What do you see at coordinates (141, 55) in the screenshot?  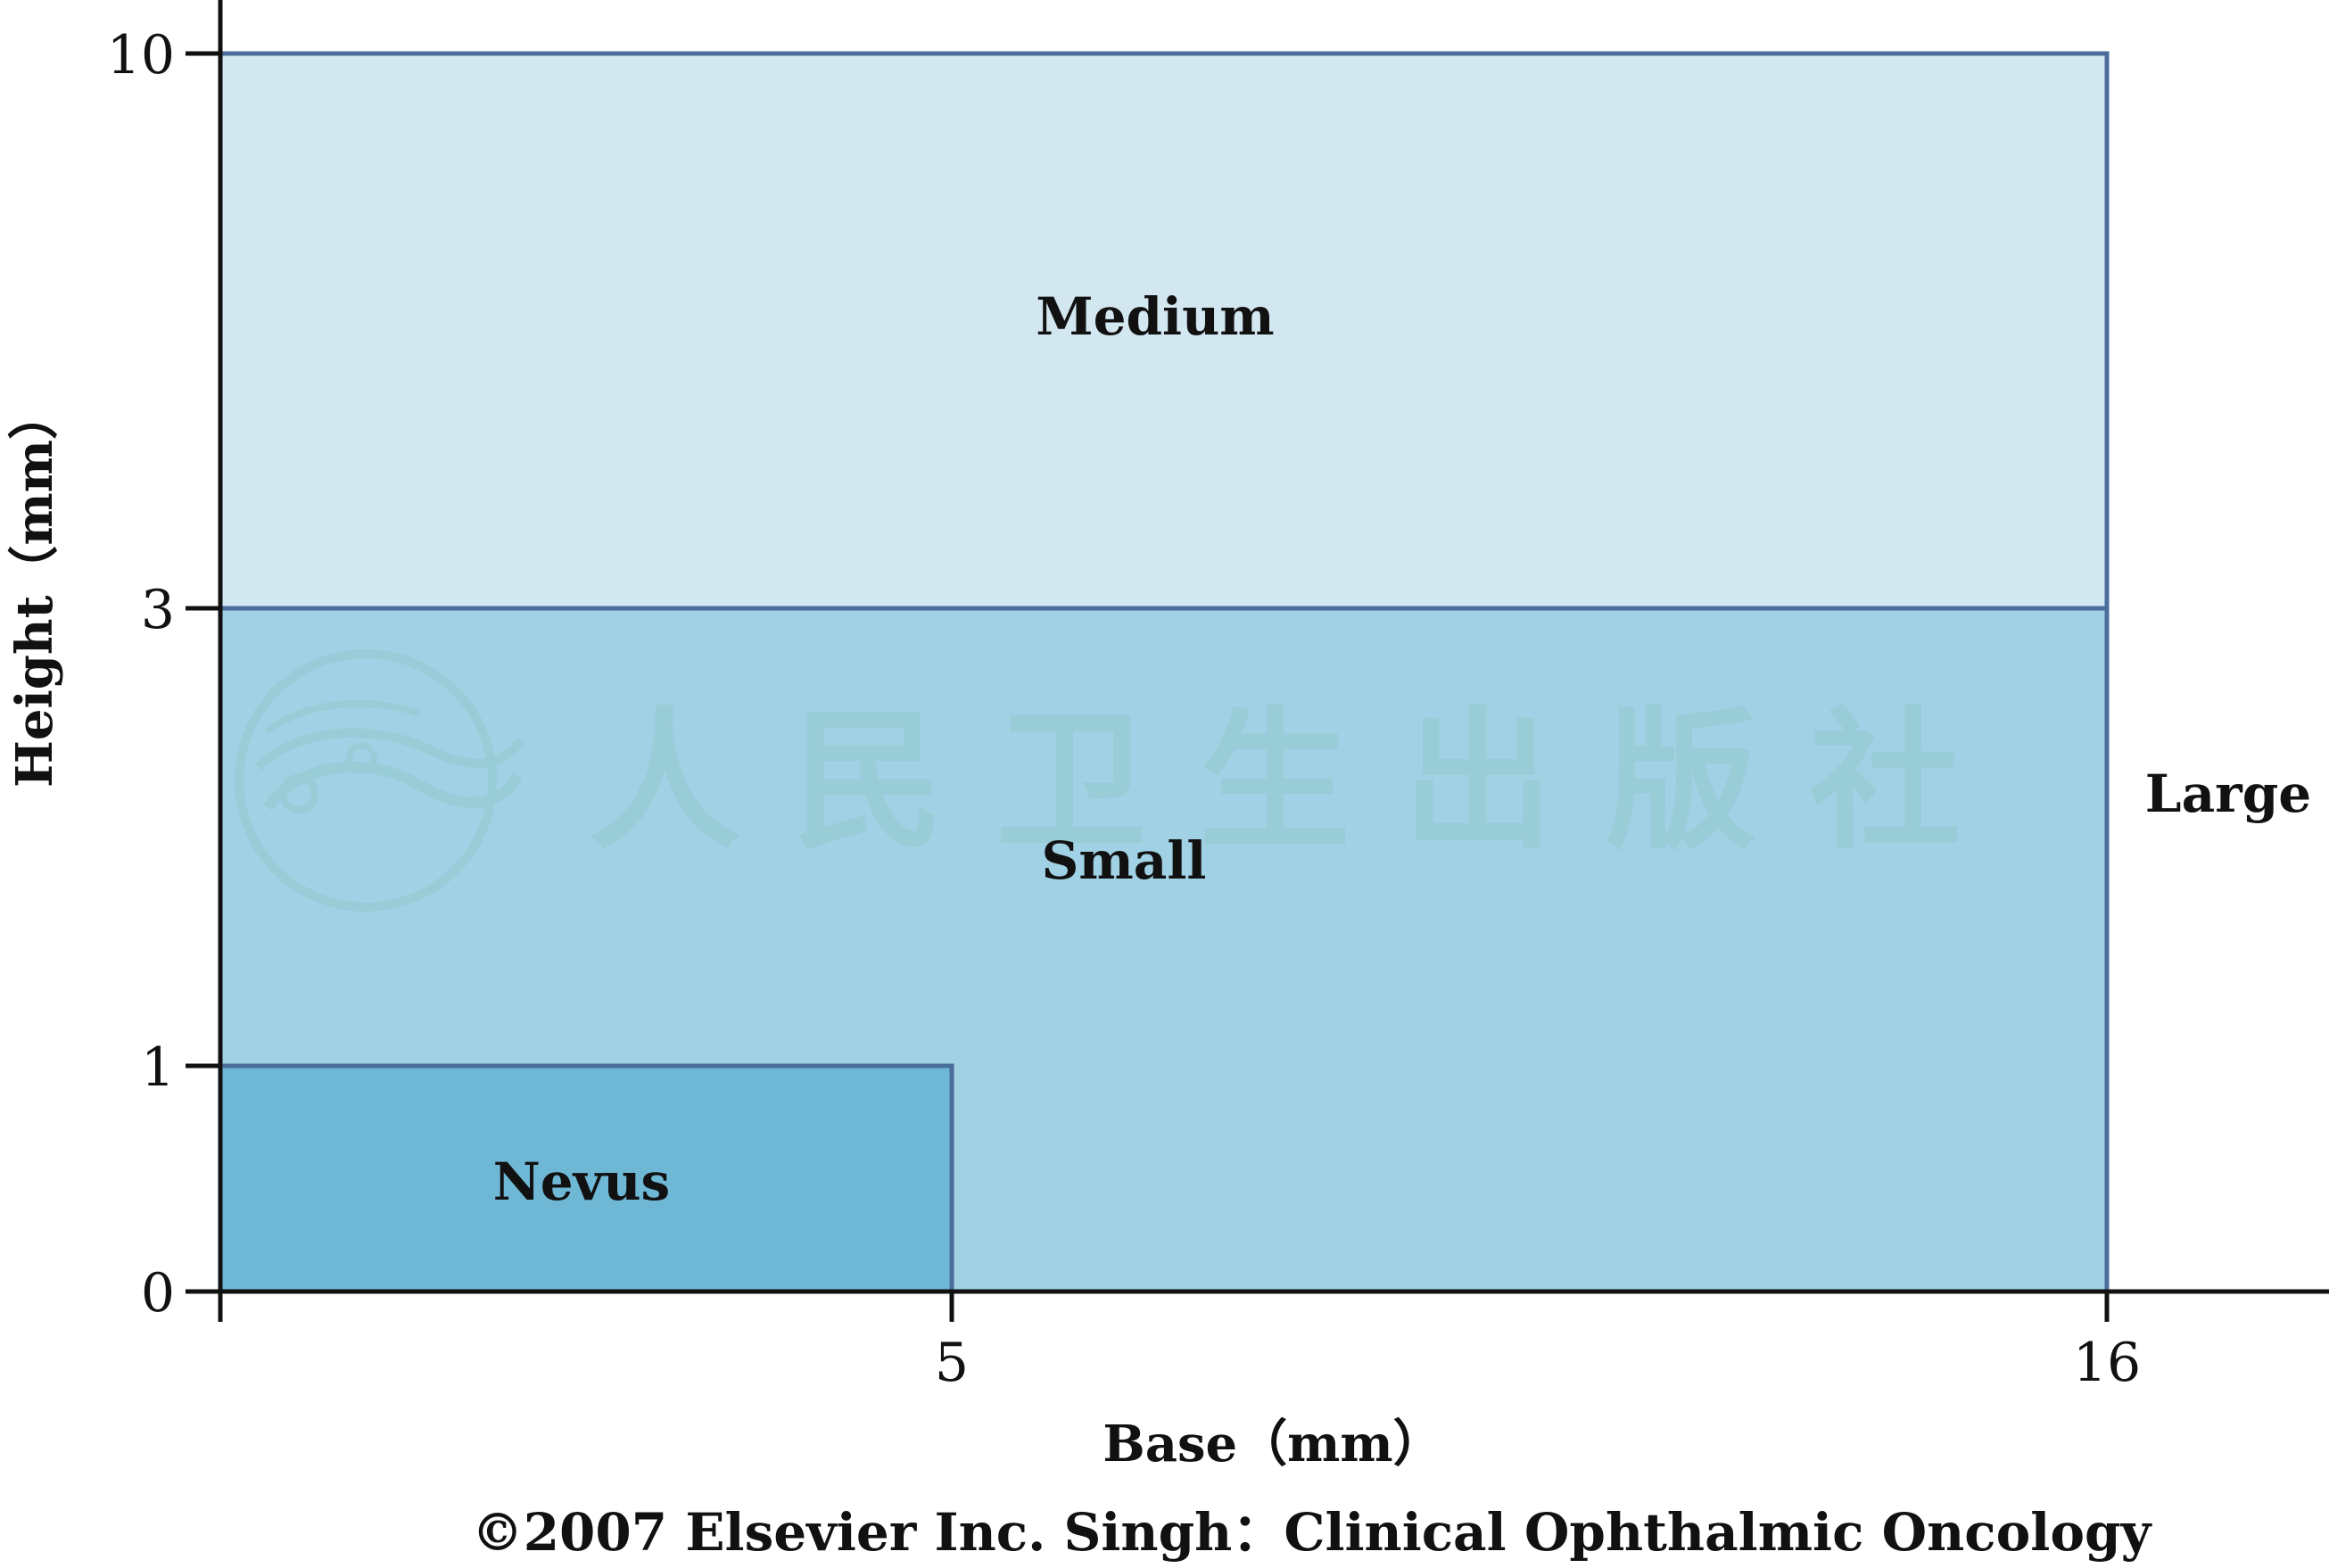 I see `y-tick-label-10: 10` at bounding box center [141, 55].